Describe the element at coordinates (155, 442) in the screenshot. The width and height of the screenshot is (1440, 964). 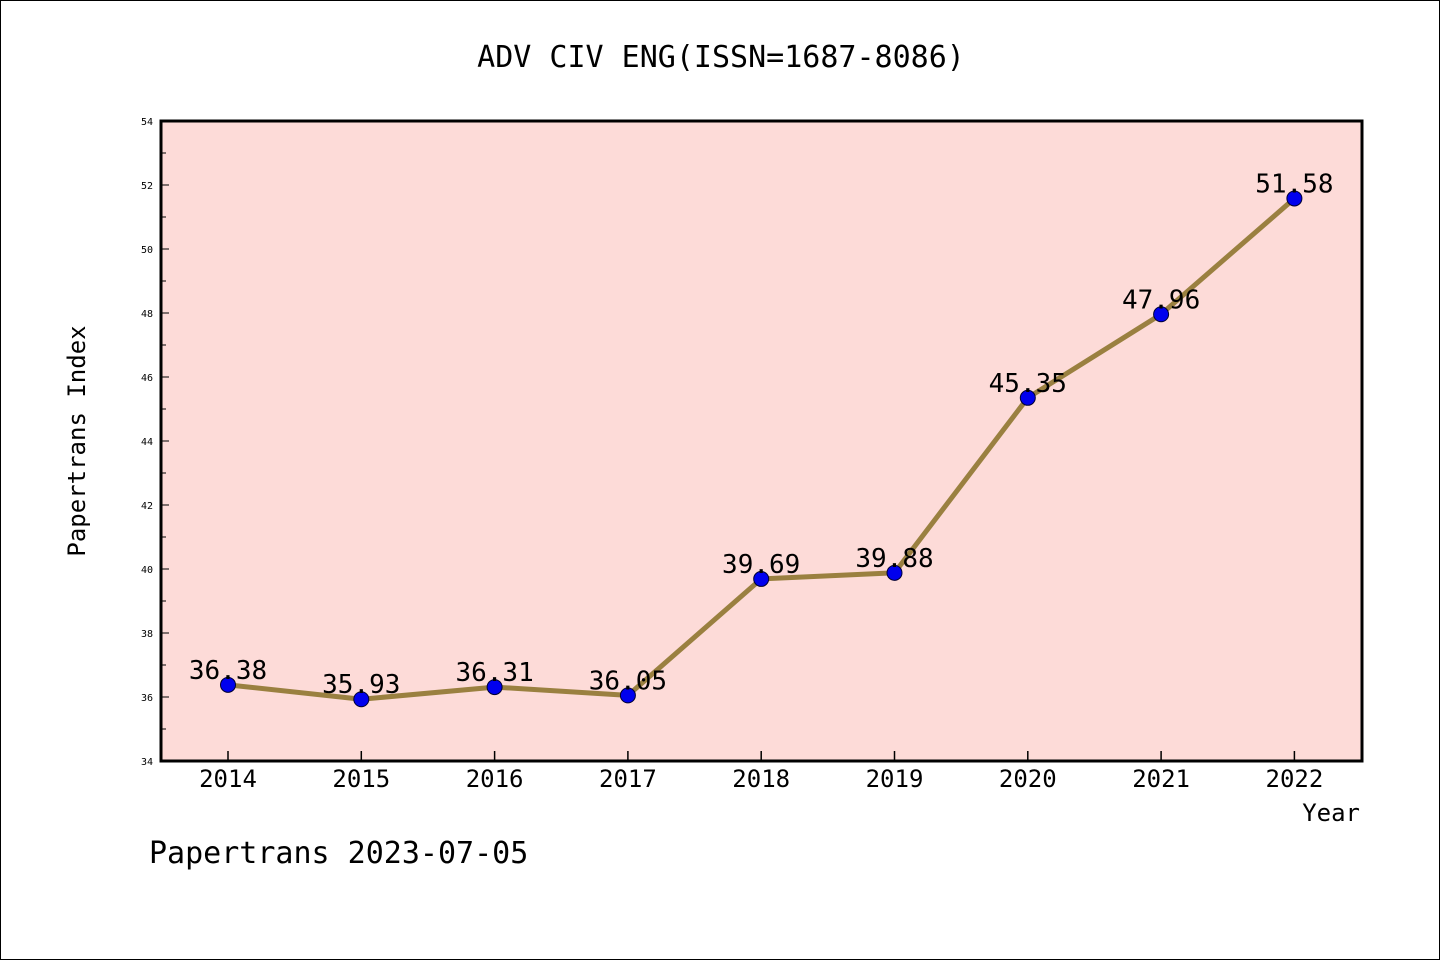
I see `y-axis: 34 36 38 40 42 44 46 48 50 52 54` at that location.